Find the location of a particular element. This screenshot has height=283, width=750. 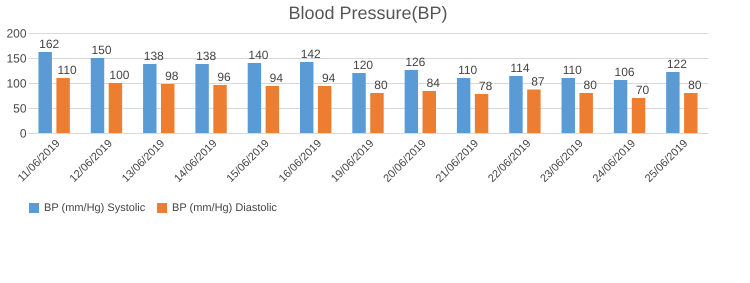

legend-label: BP (mm/Hg) Diastolic is located at coordinates (225, 208).